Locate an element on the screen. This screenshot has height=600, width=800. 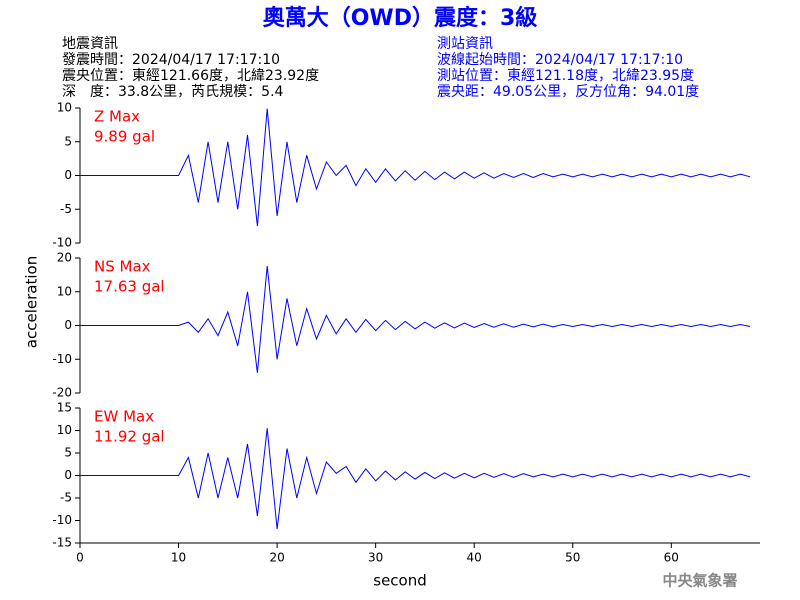
title: 奧萬大（OWD）震度：3級 is located at coordinates (400, 18).